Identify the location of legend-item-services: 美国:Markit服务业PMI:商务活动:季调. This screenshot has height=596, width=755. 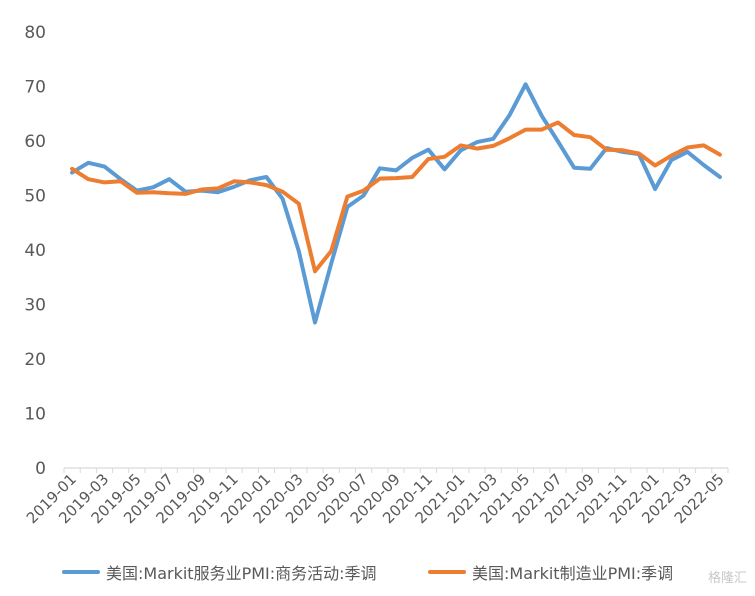
(219, 572).